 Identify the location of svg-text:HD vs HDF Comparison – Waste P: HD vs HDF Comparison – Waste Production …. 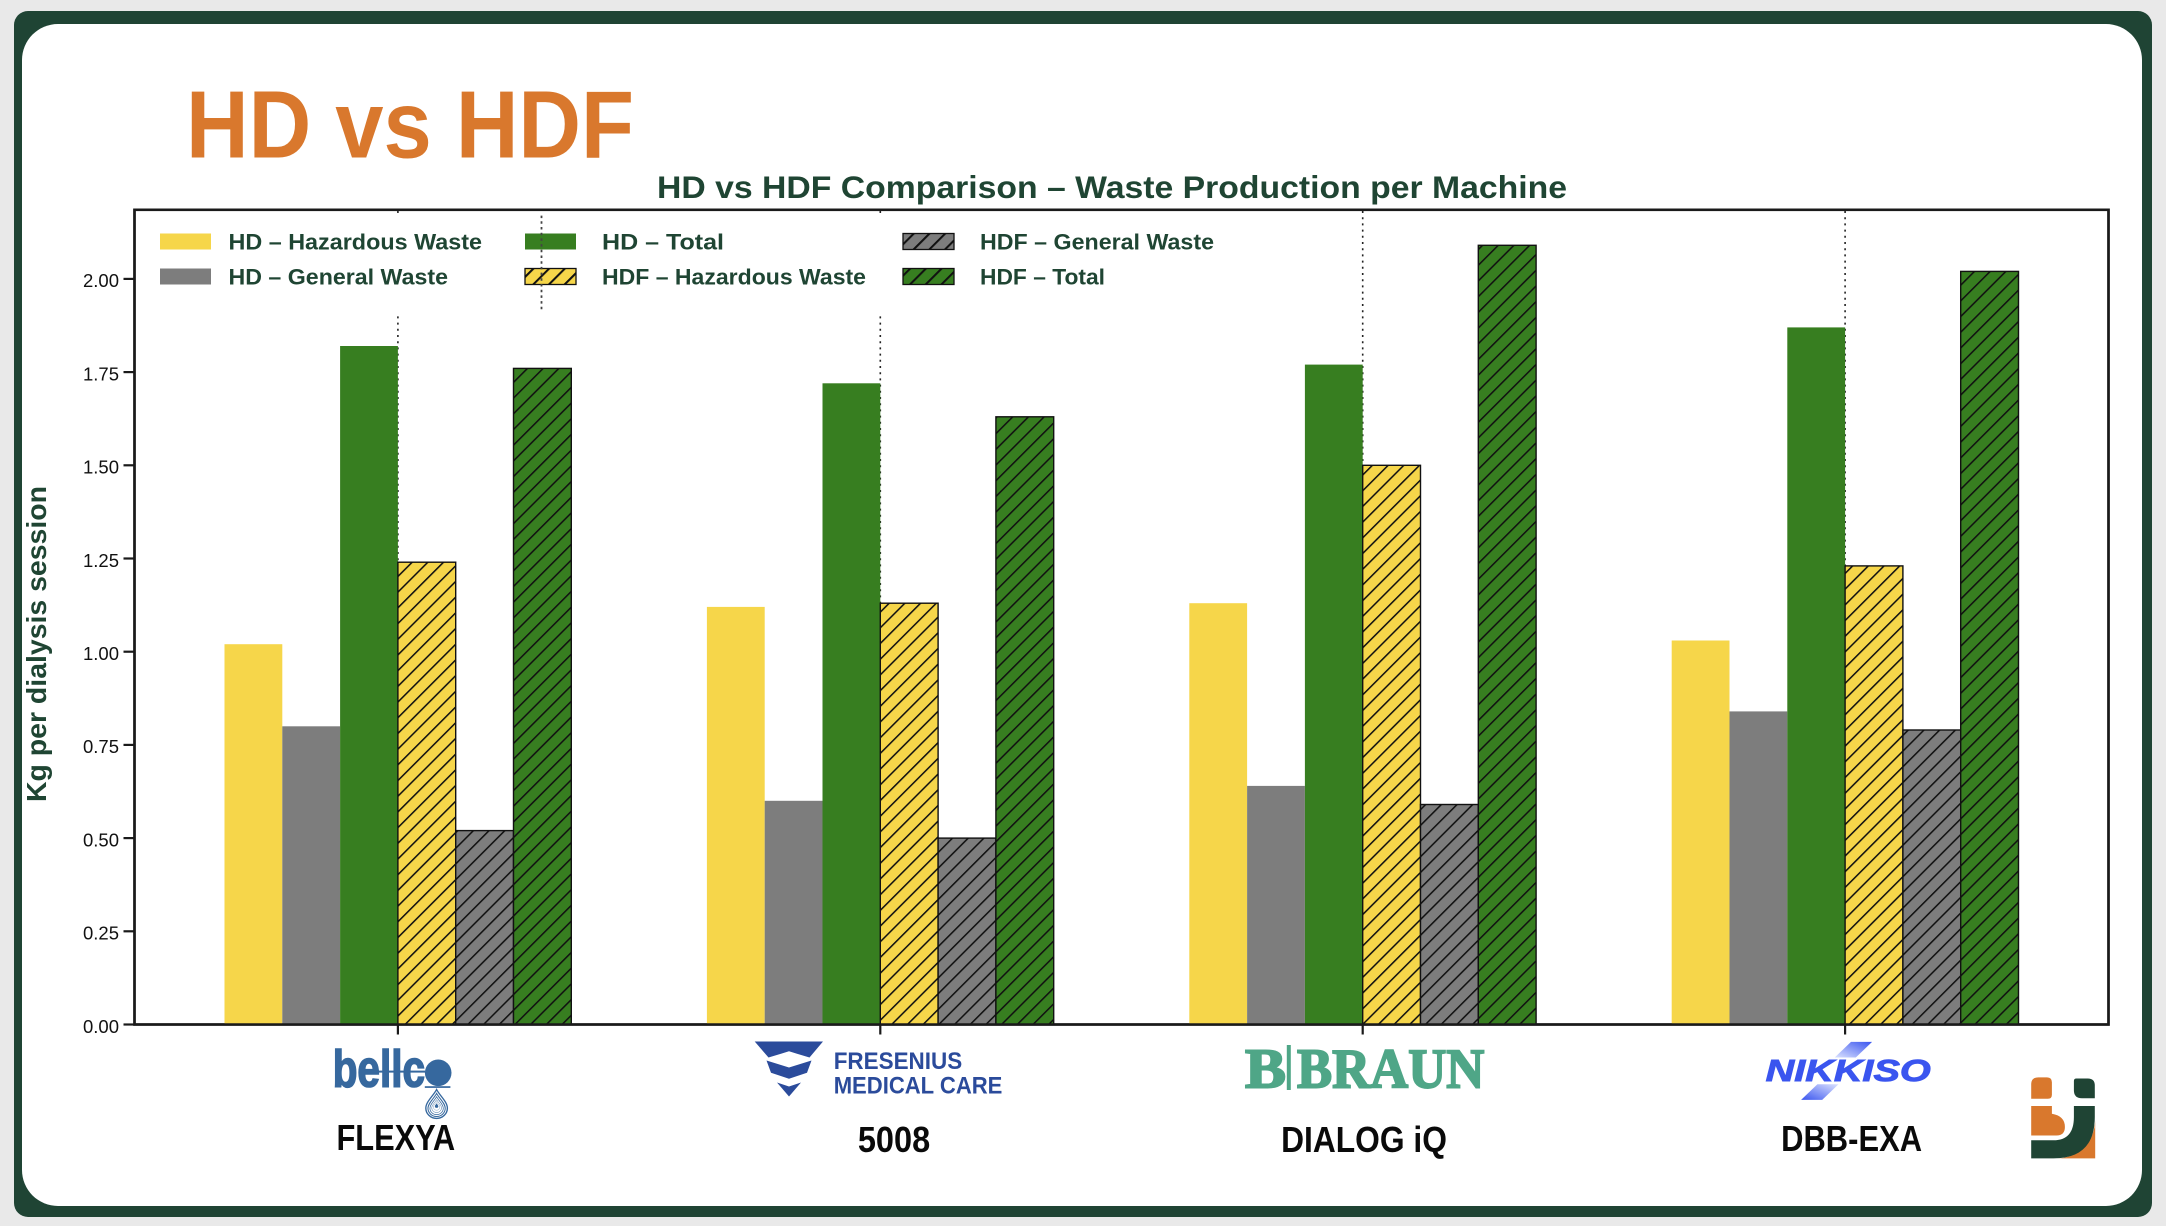
(1112, 187).